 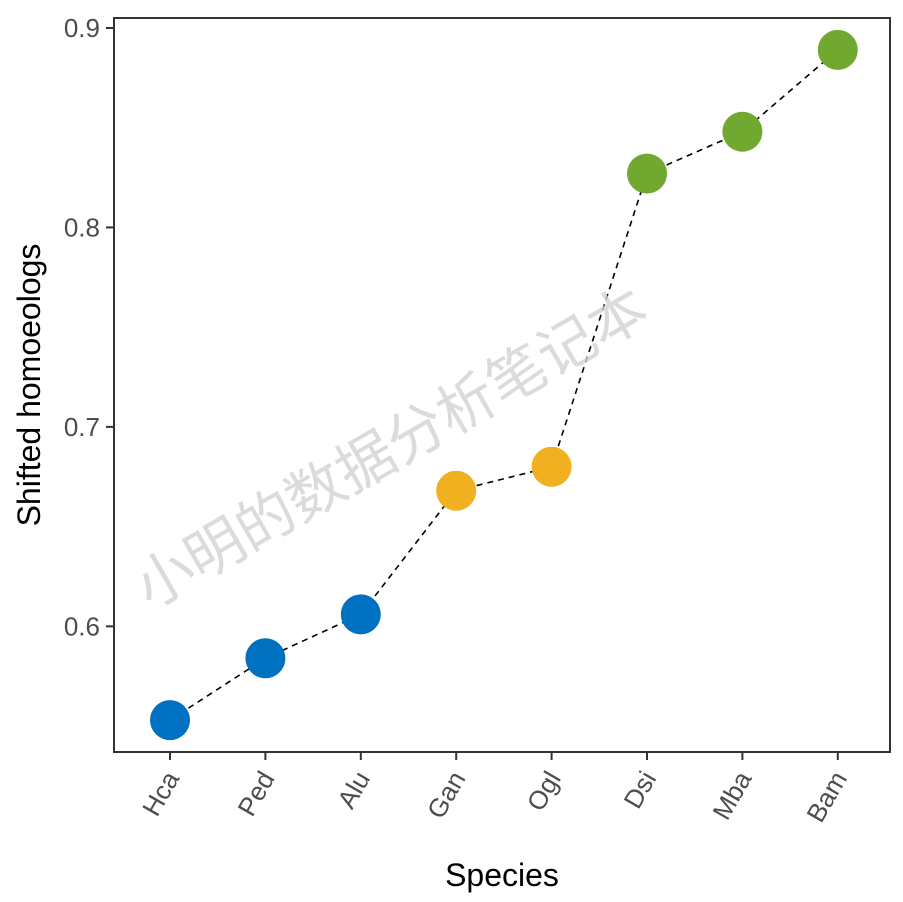 What do you see at coordinates (353, 790) in the screenshot?
I see `x-tick-label-alu: Alu` at bounding box center [353, 790].